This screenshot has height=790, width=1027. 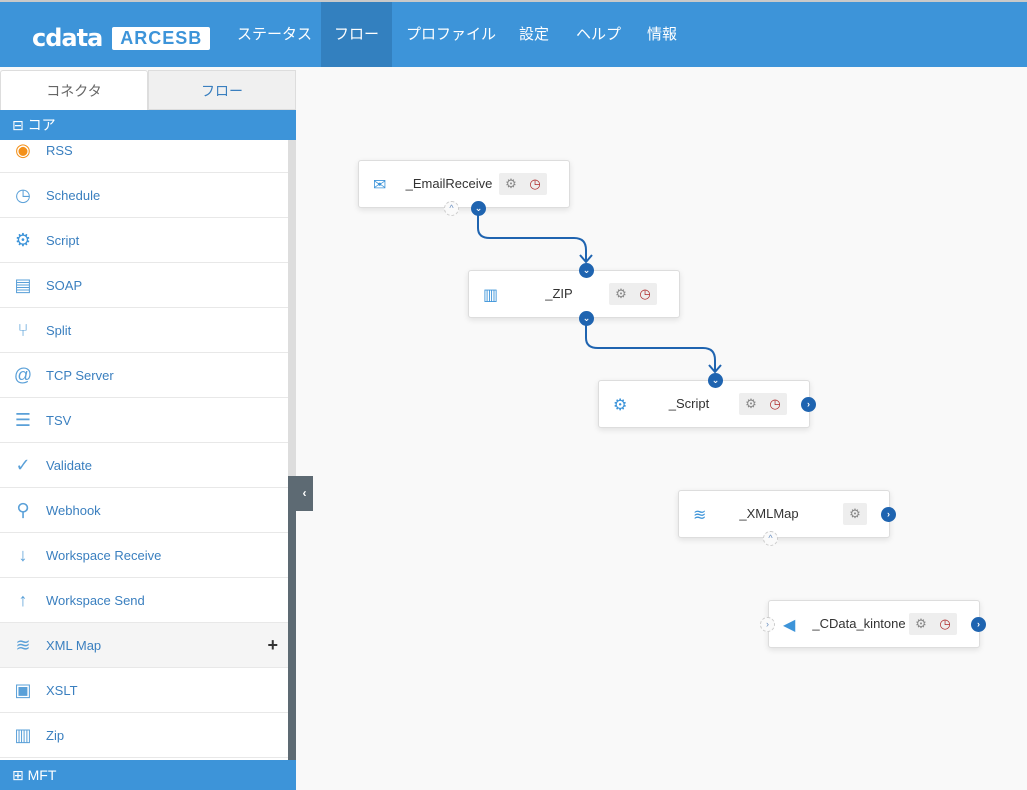 I want to click on connector-label: XSLT, so click(x=62, y=690).